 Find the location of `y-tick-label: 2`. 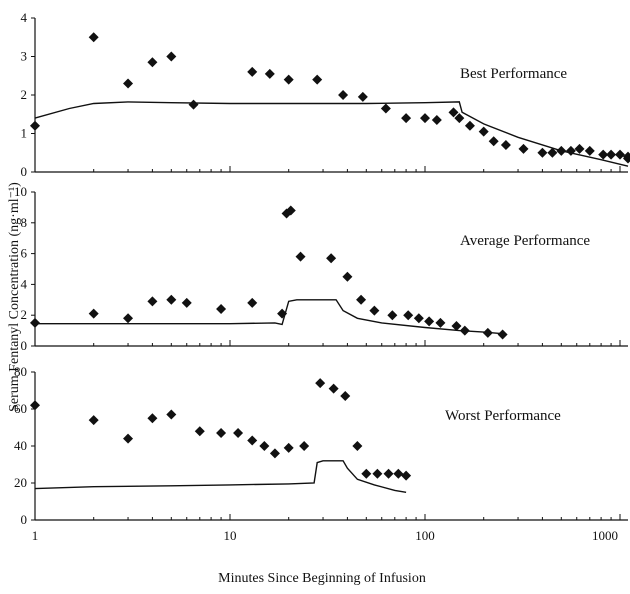

y-tick-label: 2 is located at coordinates (24, 314).